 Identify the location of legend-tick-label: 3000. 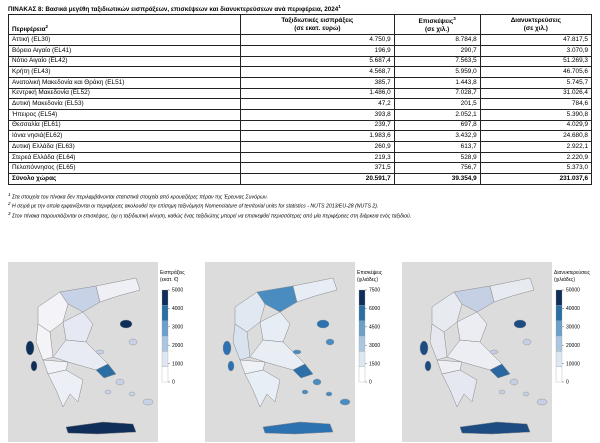
(374, 346).